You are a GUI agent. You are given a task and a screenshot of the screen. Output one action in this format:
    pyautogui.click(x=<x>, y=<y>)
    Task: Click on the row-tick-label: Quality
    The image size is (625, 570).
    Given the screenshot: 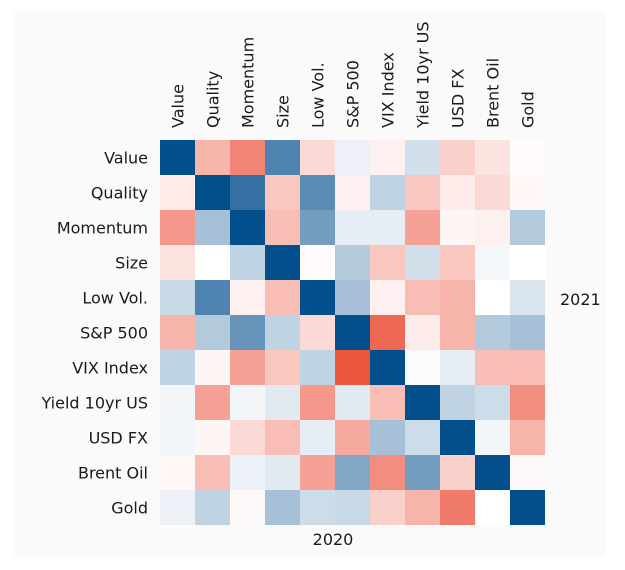 What is the action you would take?
    pyautogui.click(x=119, y=193)
    